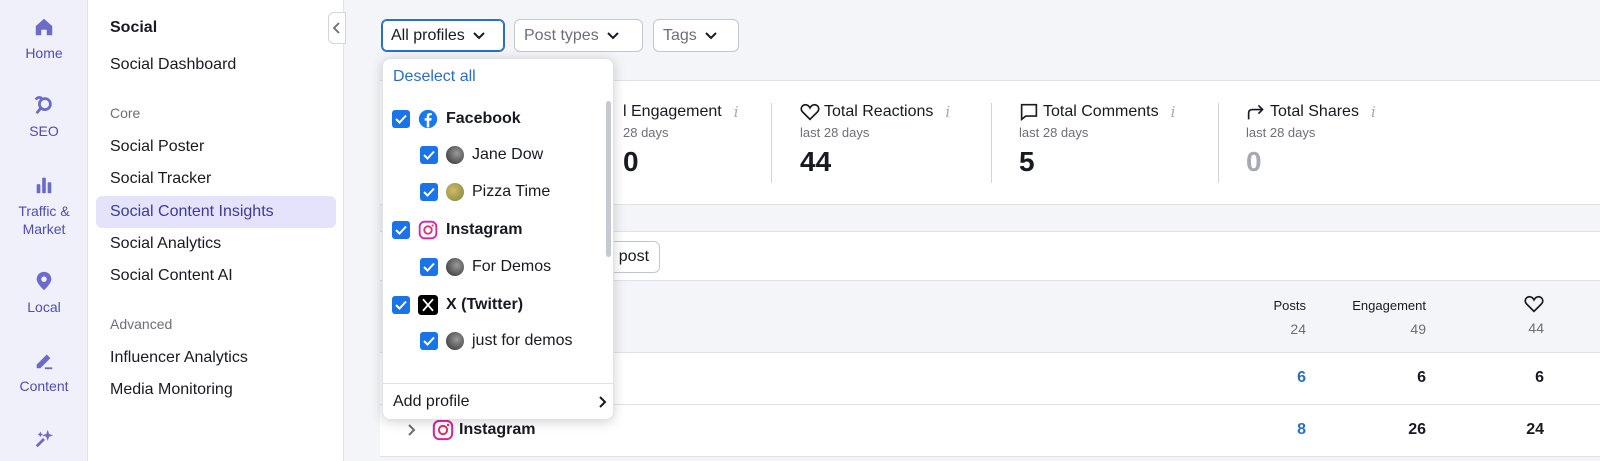 The image size is (1600, 461). I want to click on rail-traffic: Traffic & Market, so click(44, 206).